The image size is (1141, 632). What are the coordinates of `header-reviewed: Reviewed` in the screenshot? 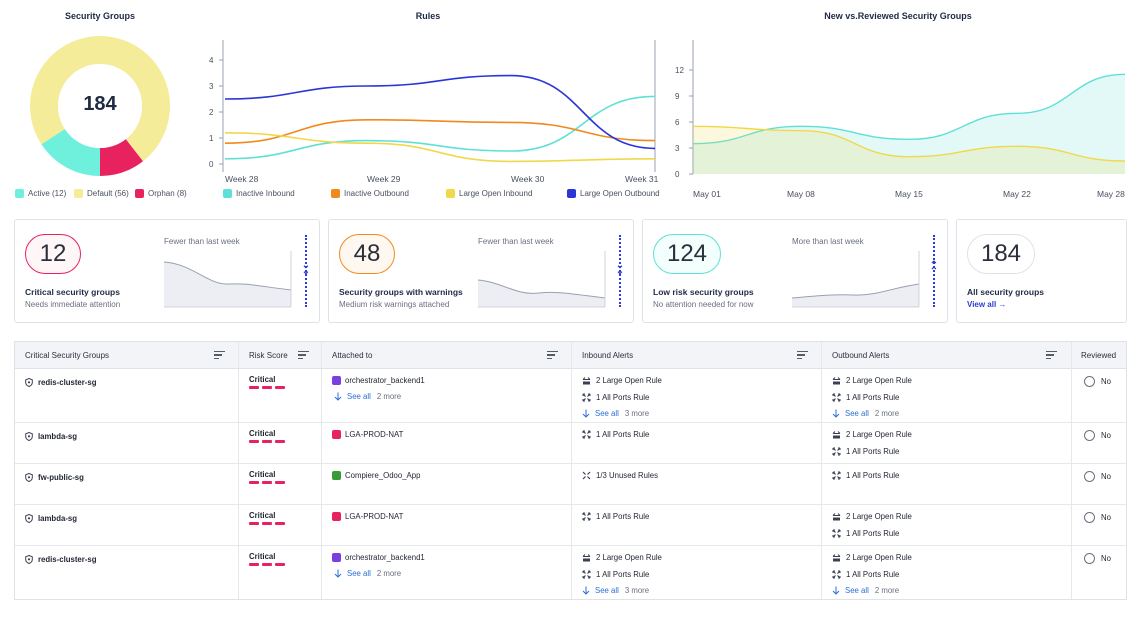 It's located at (1099, 355).